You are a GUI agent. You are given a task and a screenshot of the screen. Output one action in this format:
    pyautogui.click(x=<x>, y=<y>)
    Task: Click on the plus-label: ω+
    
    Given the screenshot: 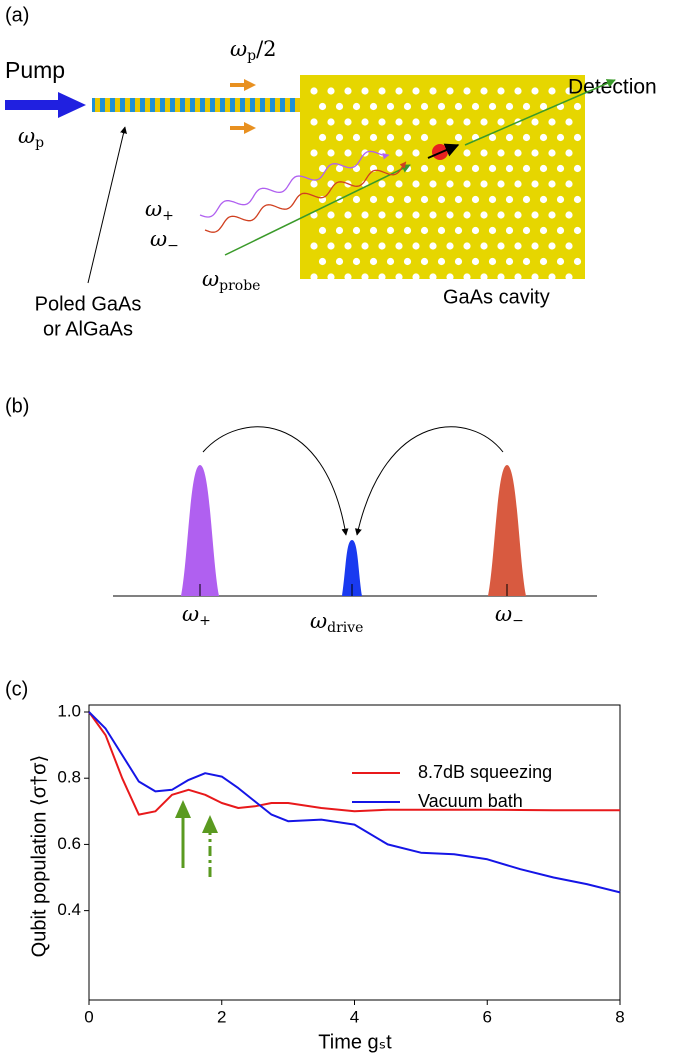 What is the action you would take?
    pyautogui.click(x=159, y=211)
    